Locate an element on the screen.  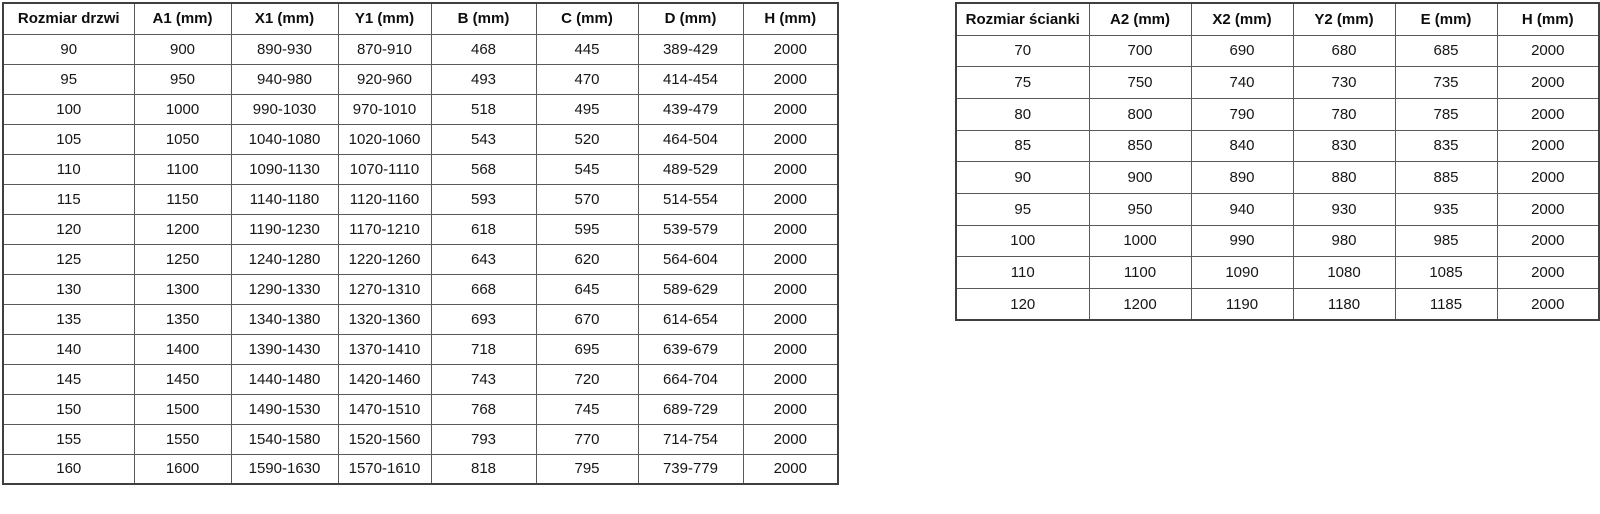
table-cell: 880 is located at coordinates (1344, 177).